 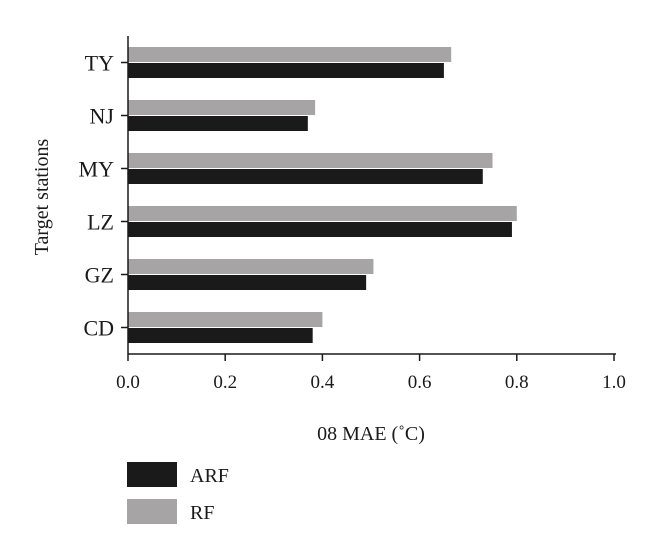 What do you see at coordinates (103, 196) in the screenshot?
I see `y-ticks-group: TY NJ MY LZ GZ CD` at bounding box center [103, 196].